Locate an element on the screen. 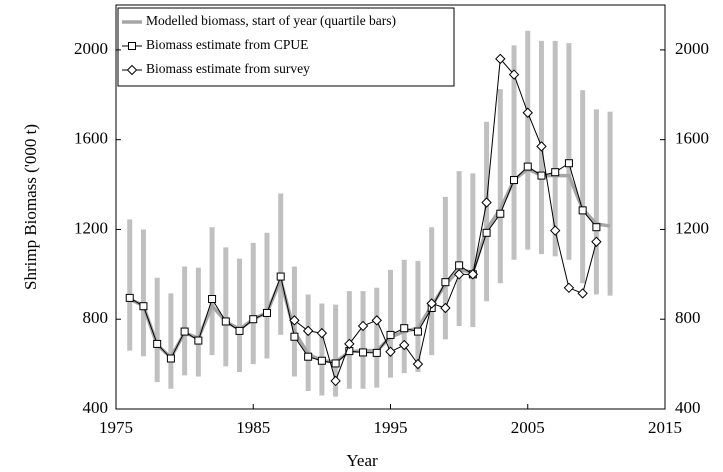 This screenshot has width=723, height=472. x-tick-label: 2005 is located at coordinates (528, 427).